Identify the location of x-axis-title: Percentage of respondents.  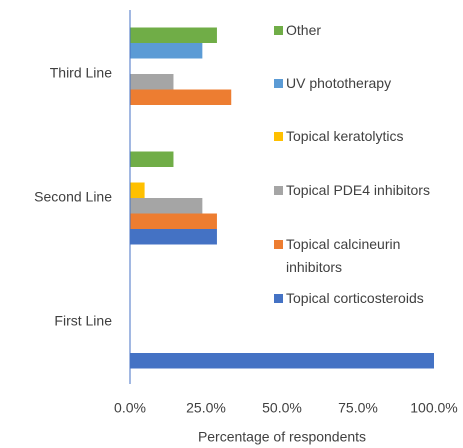
(282, 437).